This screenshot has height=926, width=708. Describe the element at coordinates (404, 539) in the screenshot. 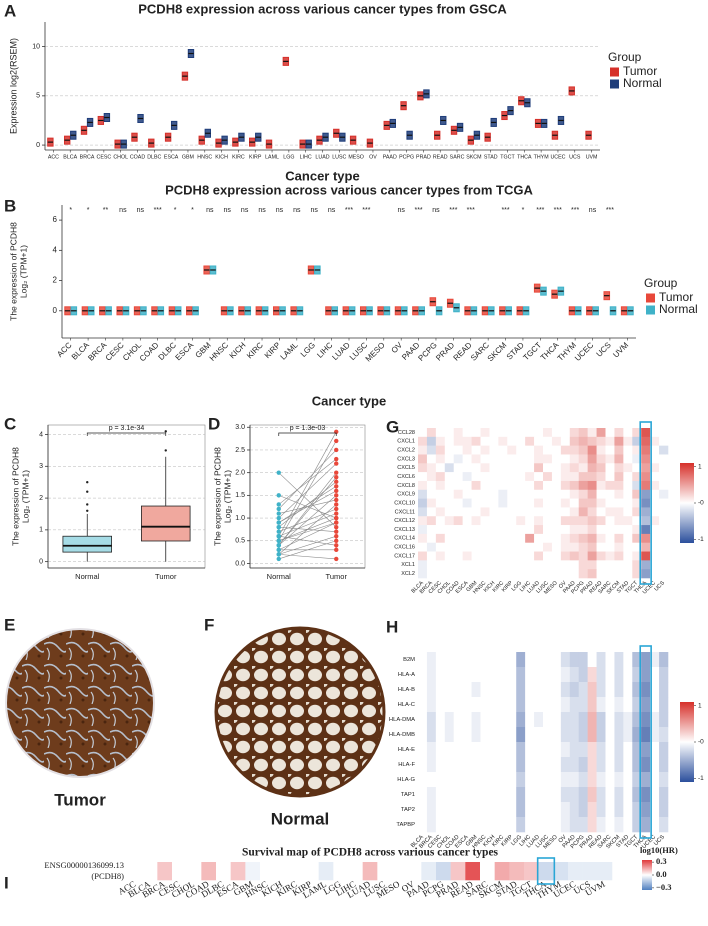

I see `row-label: CXCL14` at that location.